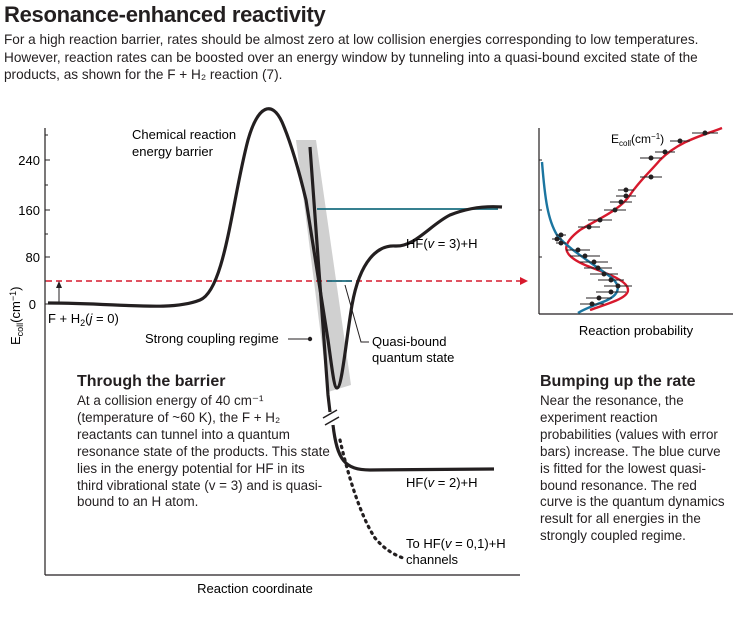 The image size is (737, 618). Describe the element at coordinates (442, 482) in the screenshot. I see `hf-v2-label: HF(v = 2)+H` at that location.